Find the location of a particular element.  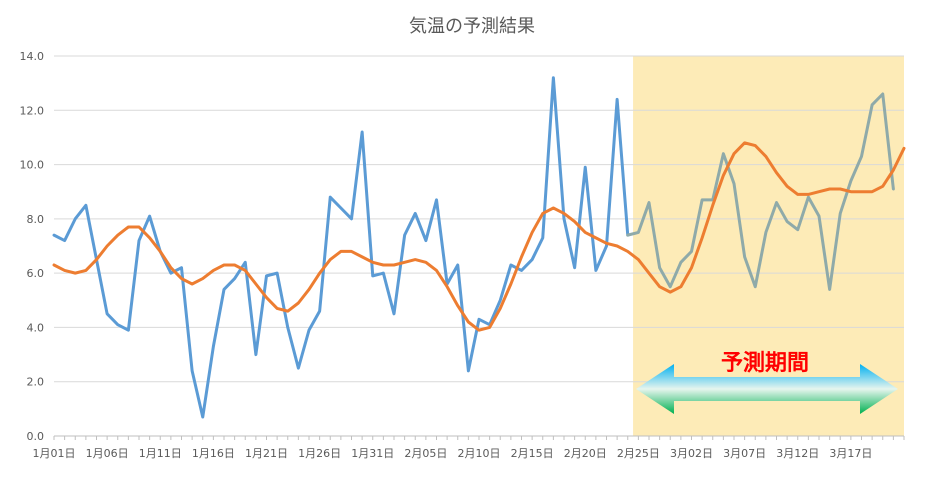

y-axis-tick-labels: 0.0 2.0 4.0 6.0 8.0 10.0 12.0 14.0 is located at coordinates (32, 246).